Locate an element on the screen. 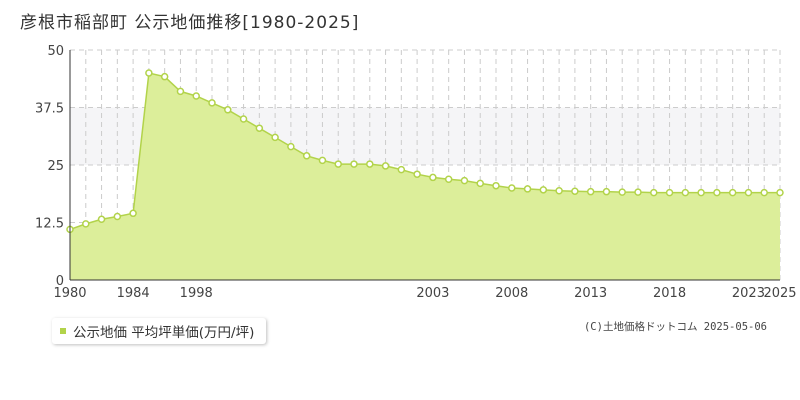 This screenshot has width=800, height=400. x-tick-label: 2003 is located at coordinates (432, 293).